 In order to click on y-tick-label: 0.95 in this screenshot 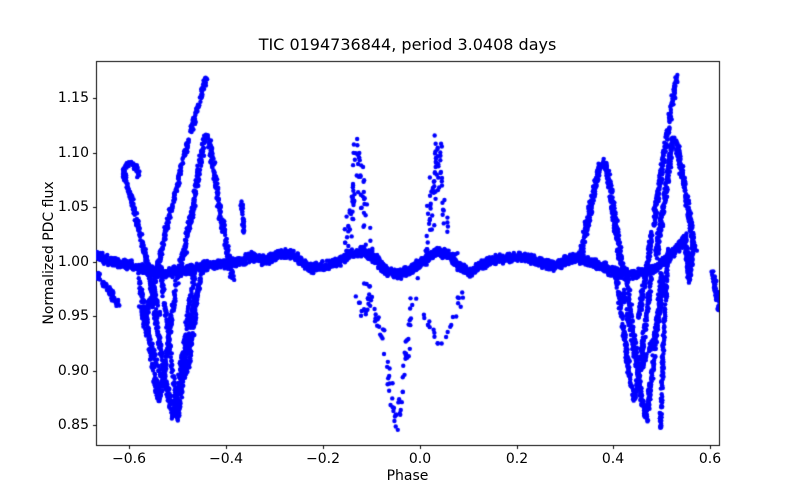, I will do `click(73, 316)`.